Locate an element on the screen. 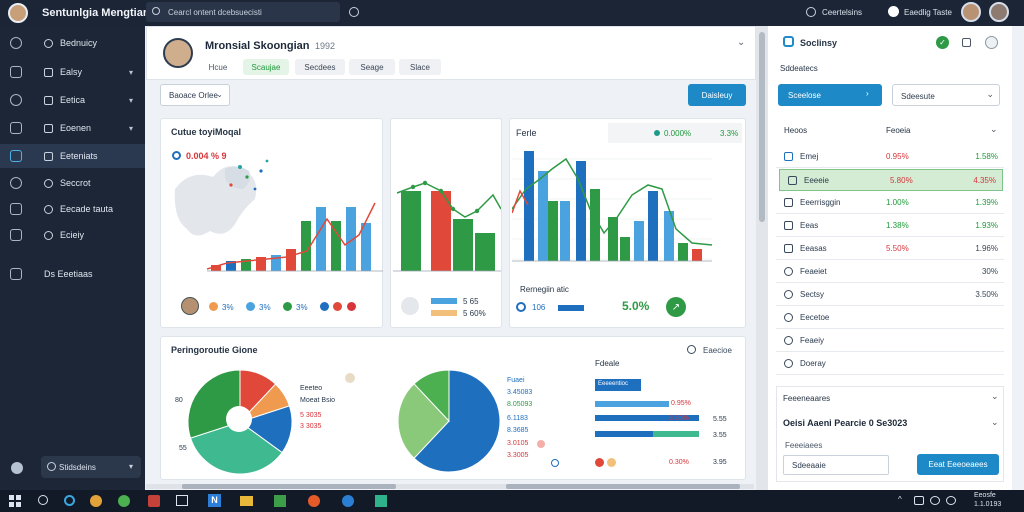 This screenshot has width=1024, height=512. folder-icon is located at coordinates (246, 501).